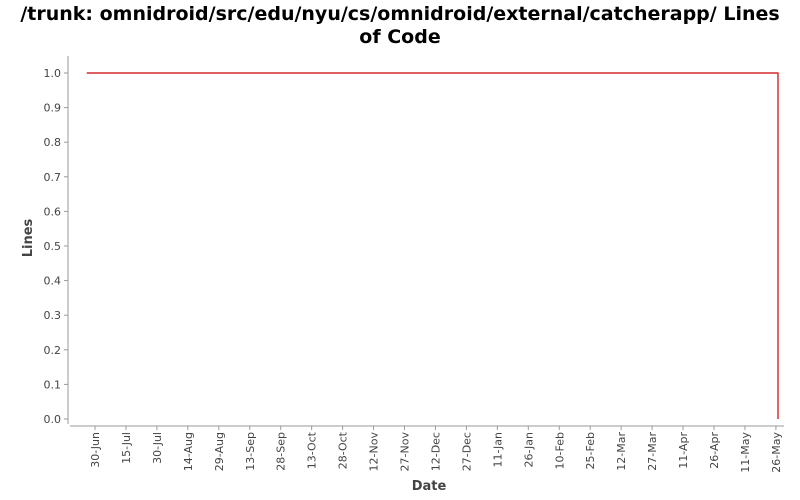  Describe the element at coordinates (53, 315) in the screenshot. I see `y-tick-label: 0.3` at that location.